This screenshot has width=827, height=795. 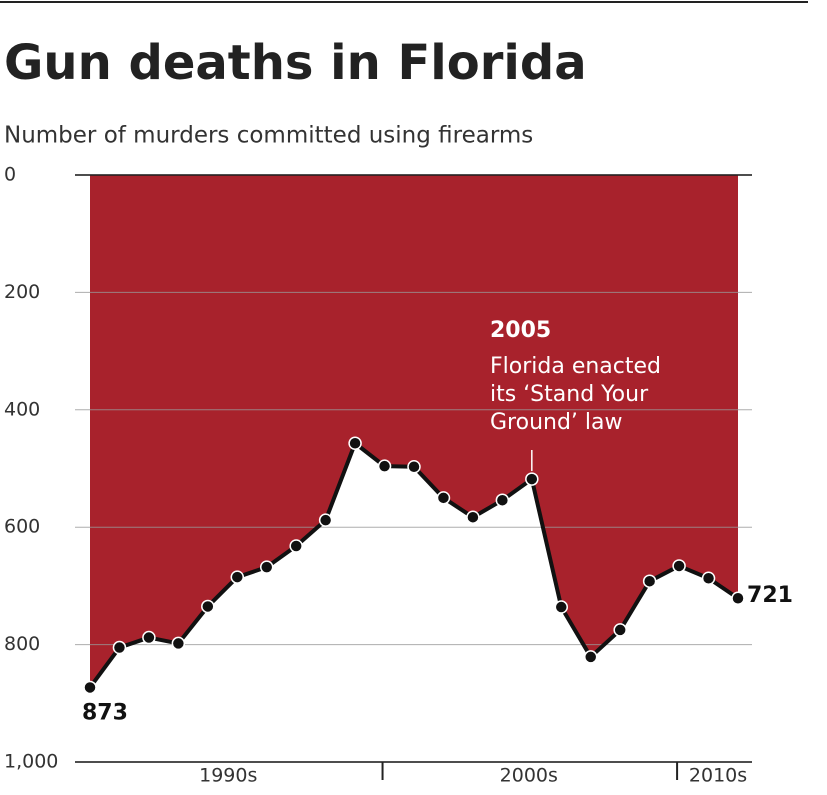 I want to click on annotation-title: 2005, so click(x=520, y=330).